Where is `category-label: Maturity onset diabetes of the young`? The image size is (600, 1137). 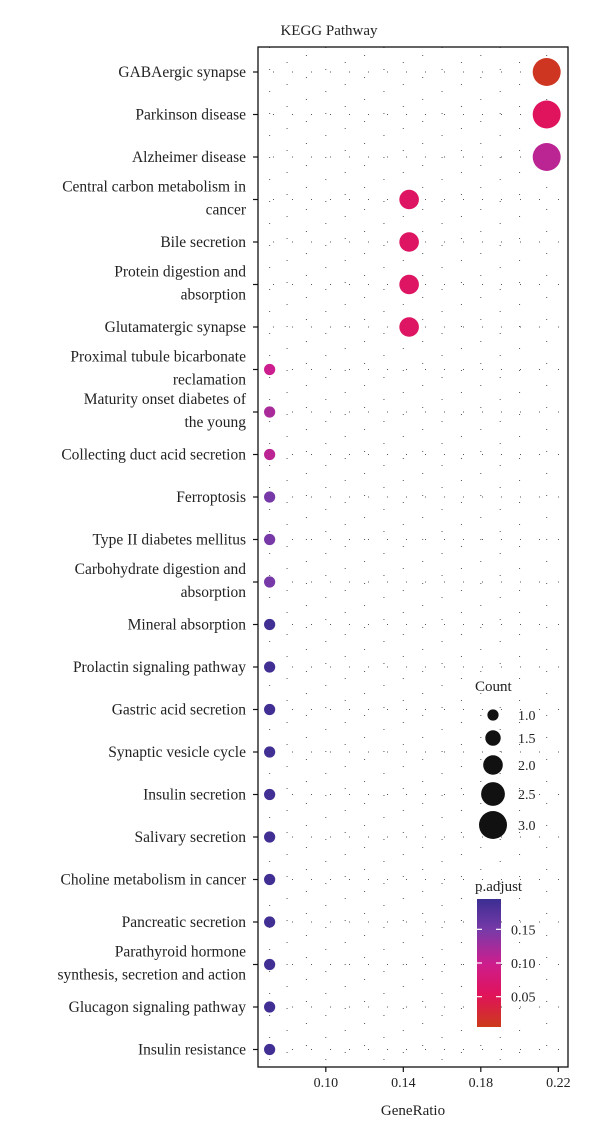
category-label: Maturity onset diabetes of the young is located at coordinates (165, 411).